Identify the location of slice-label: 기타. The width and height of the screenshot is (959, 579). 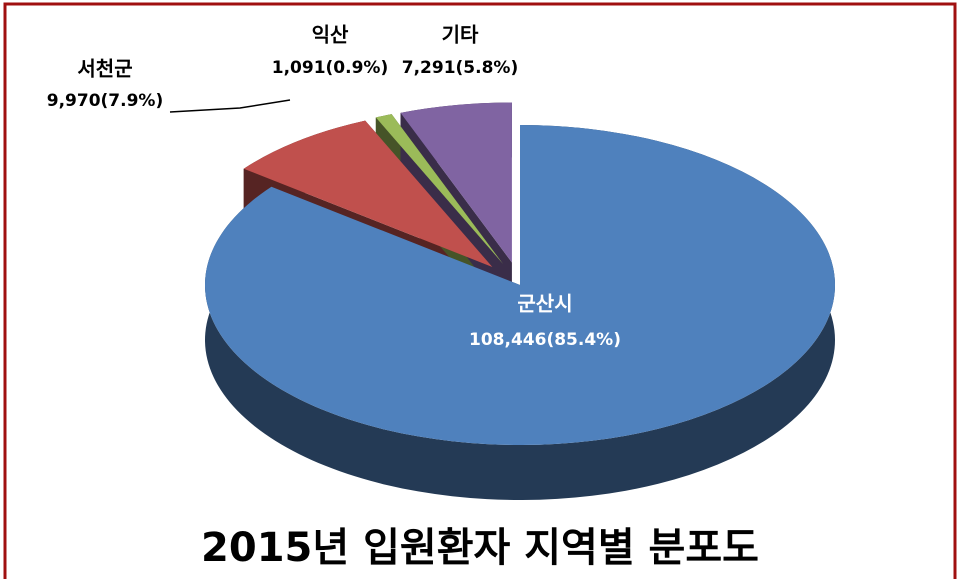
(460, 35).